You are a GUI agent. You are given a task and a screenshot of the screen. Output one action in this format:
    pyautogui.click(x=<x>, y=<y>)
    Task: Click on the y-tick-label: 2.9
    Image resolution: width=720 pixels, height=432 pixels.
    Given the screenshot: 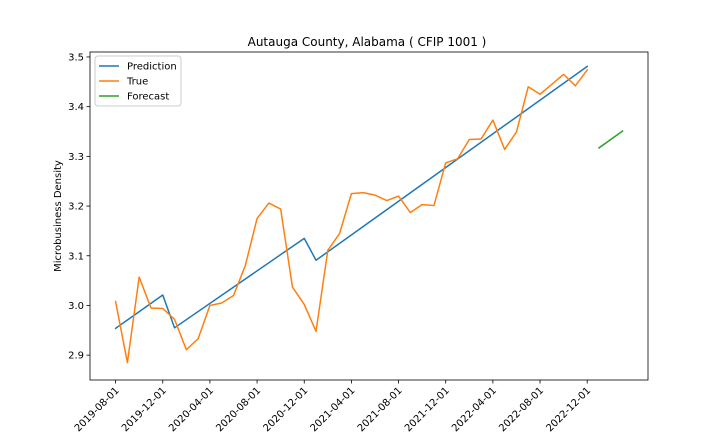 What is the action you would take?
    pyautogui.click(x=76, y=356)
    